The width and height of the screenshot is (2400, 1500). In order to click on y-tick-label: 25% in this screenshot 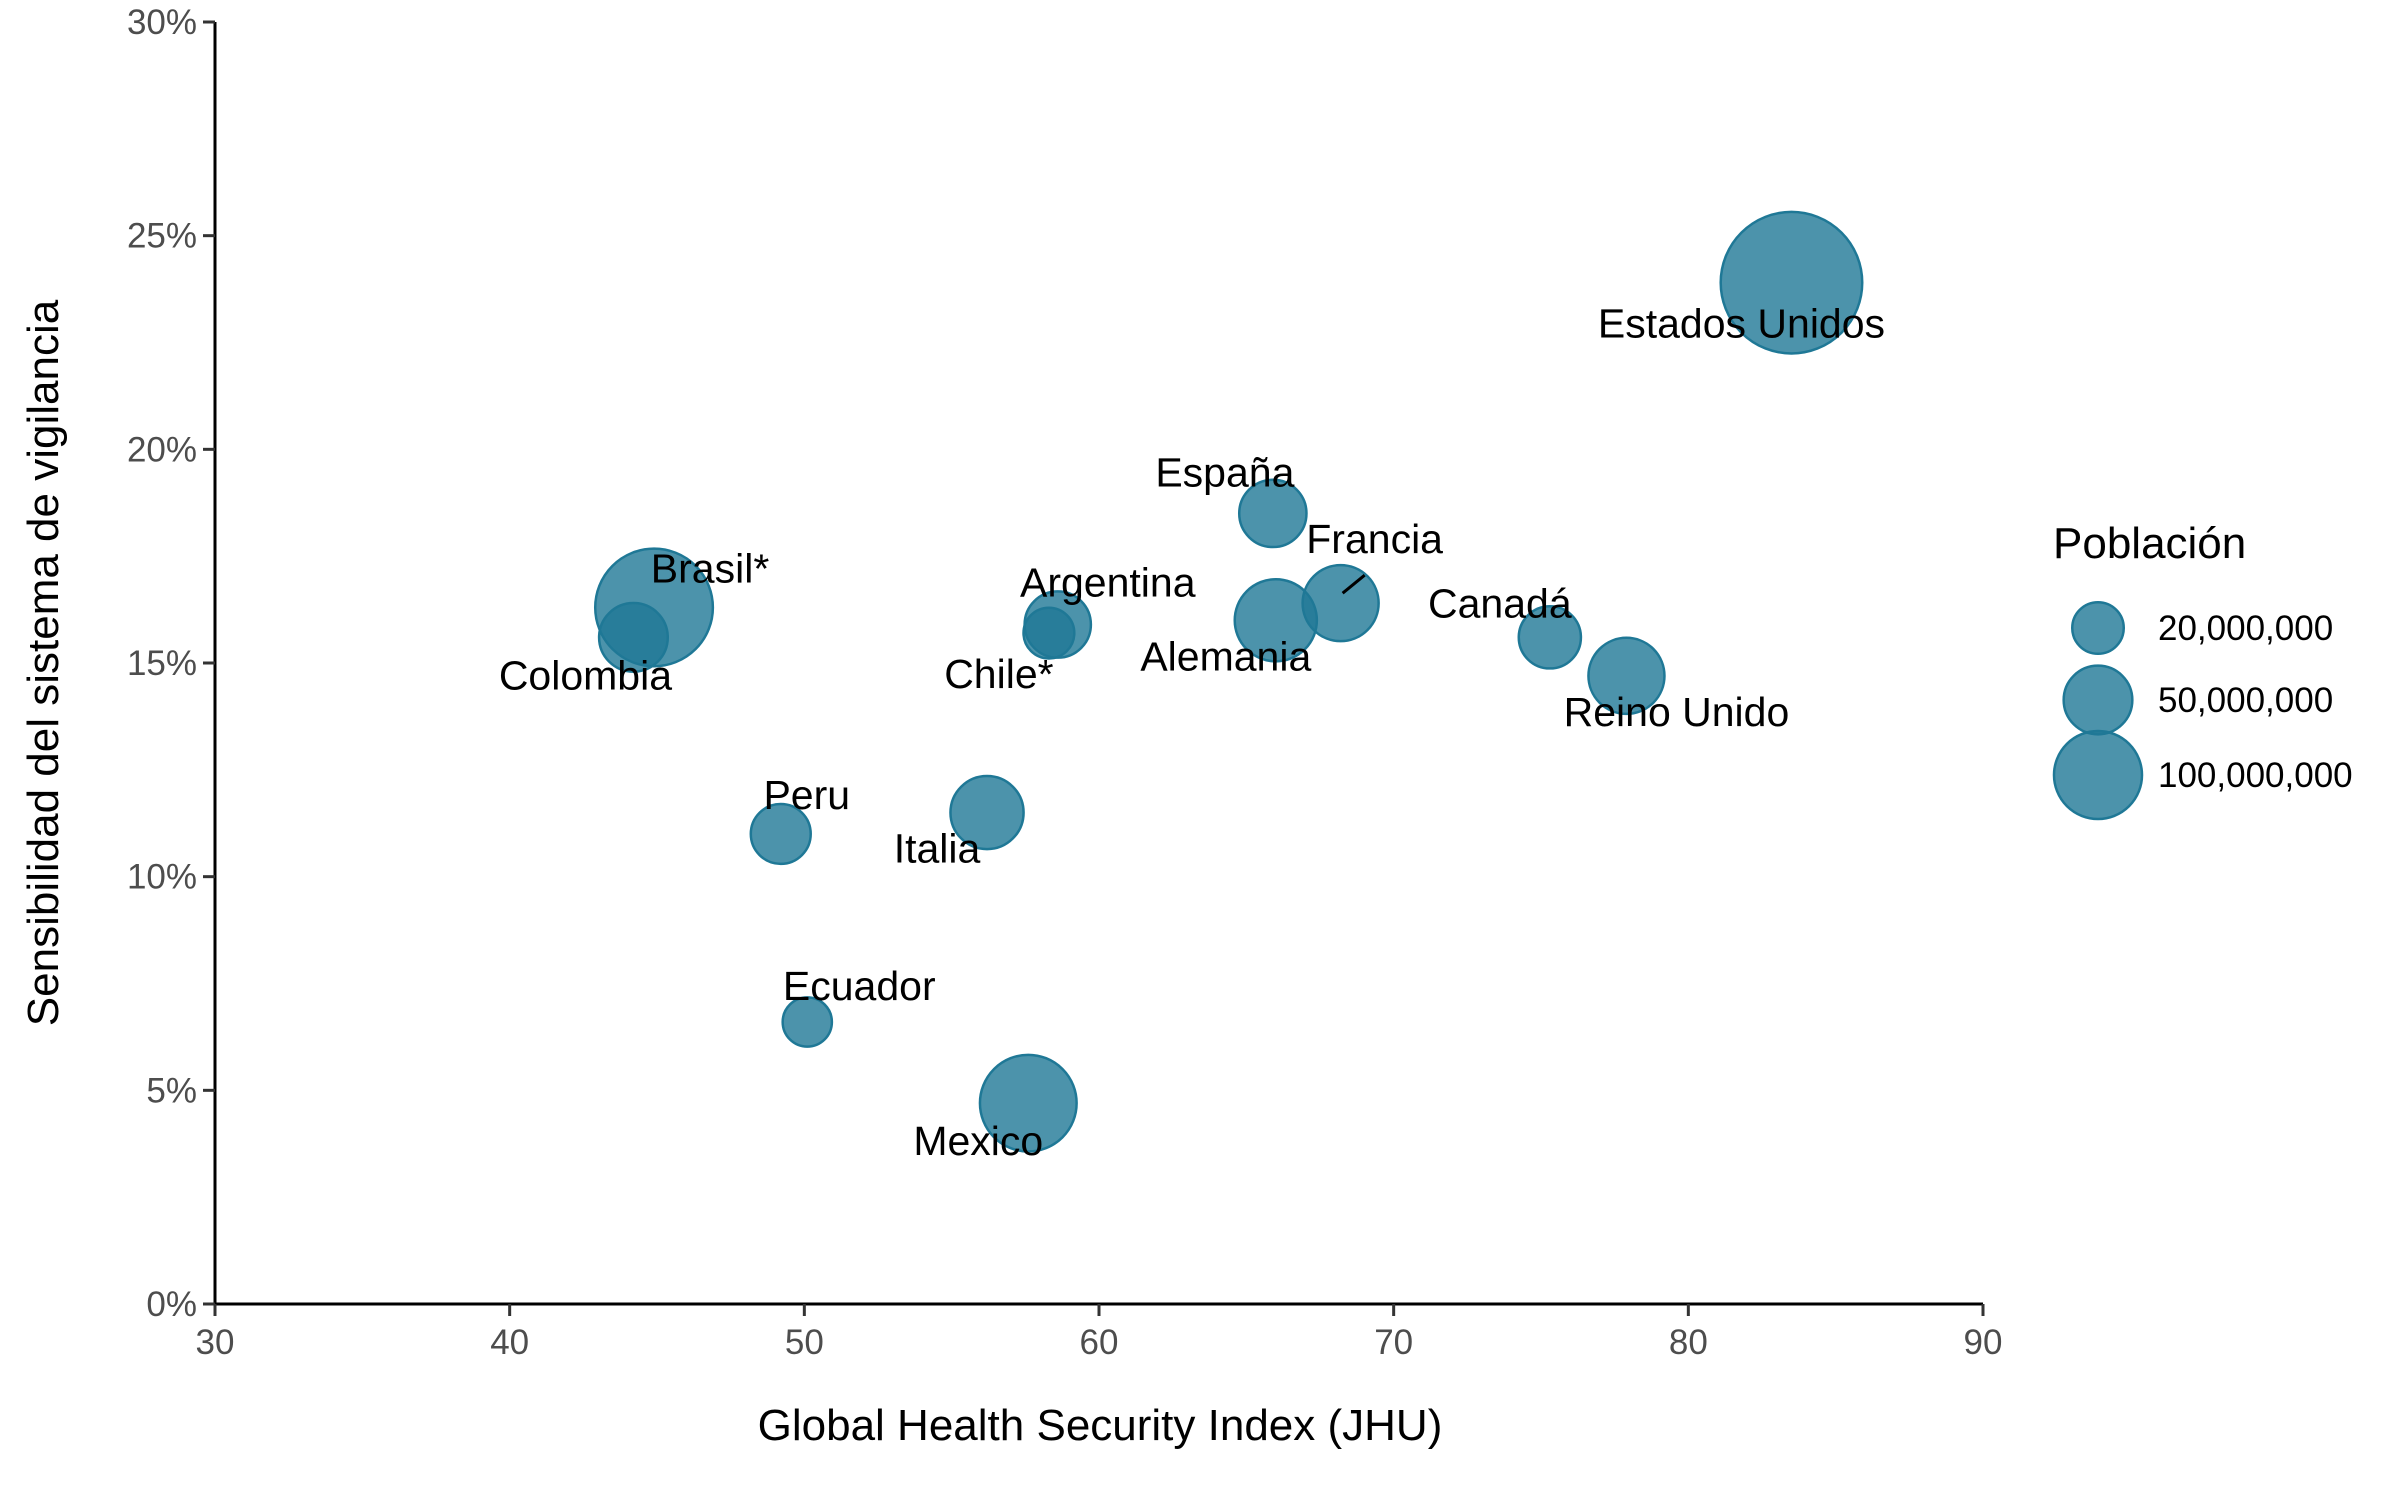, I will do `click(162, 236)`.